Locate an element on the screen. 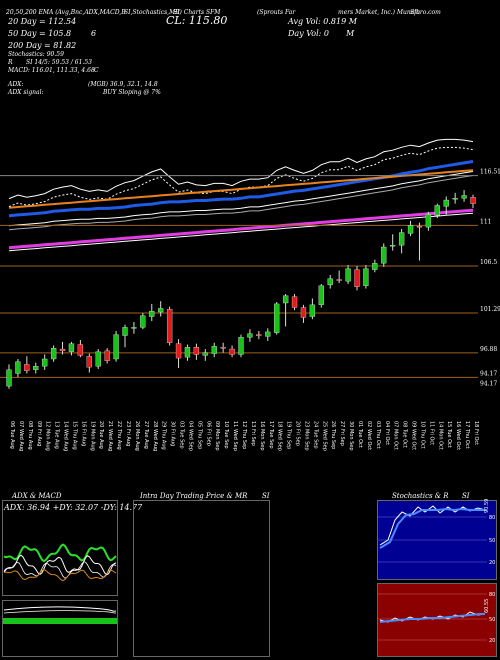 The image size is (500, 660). date-axis-label: 07 Mon Oct is located at coordinates (396, 435).